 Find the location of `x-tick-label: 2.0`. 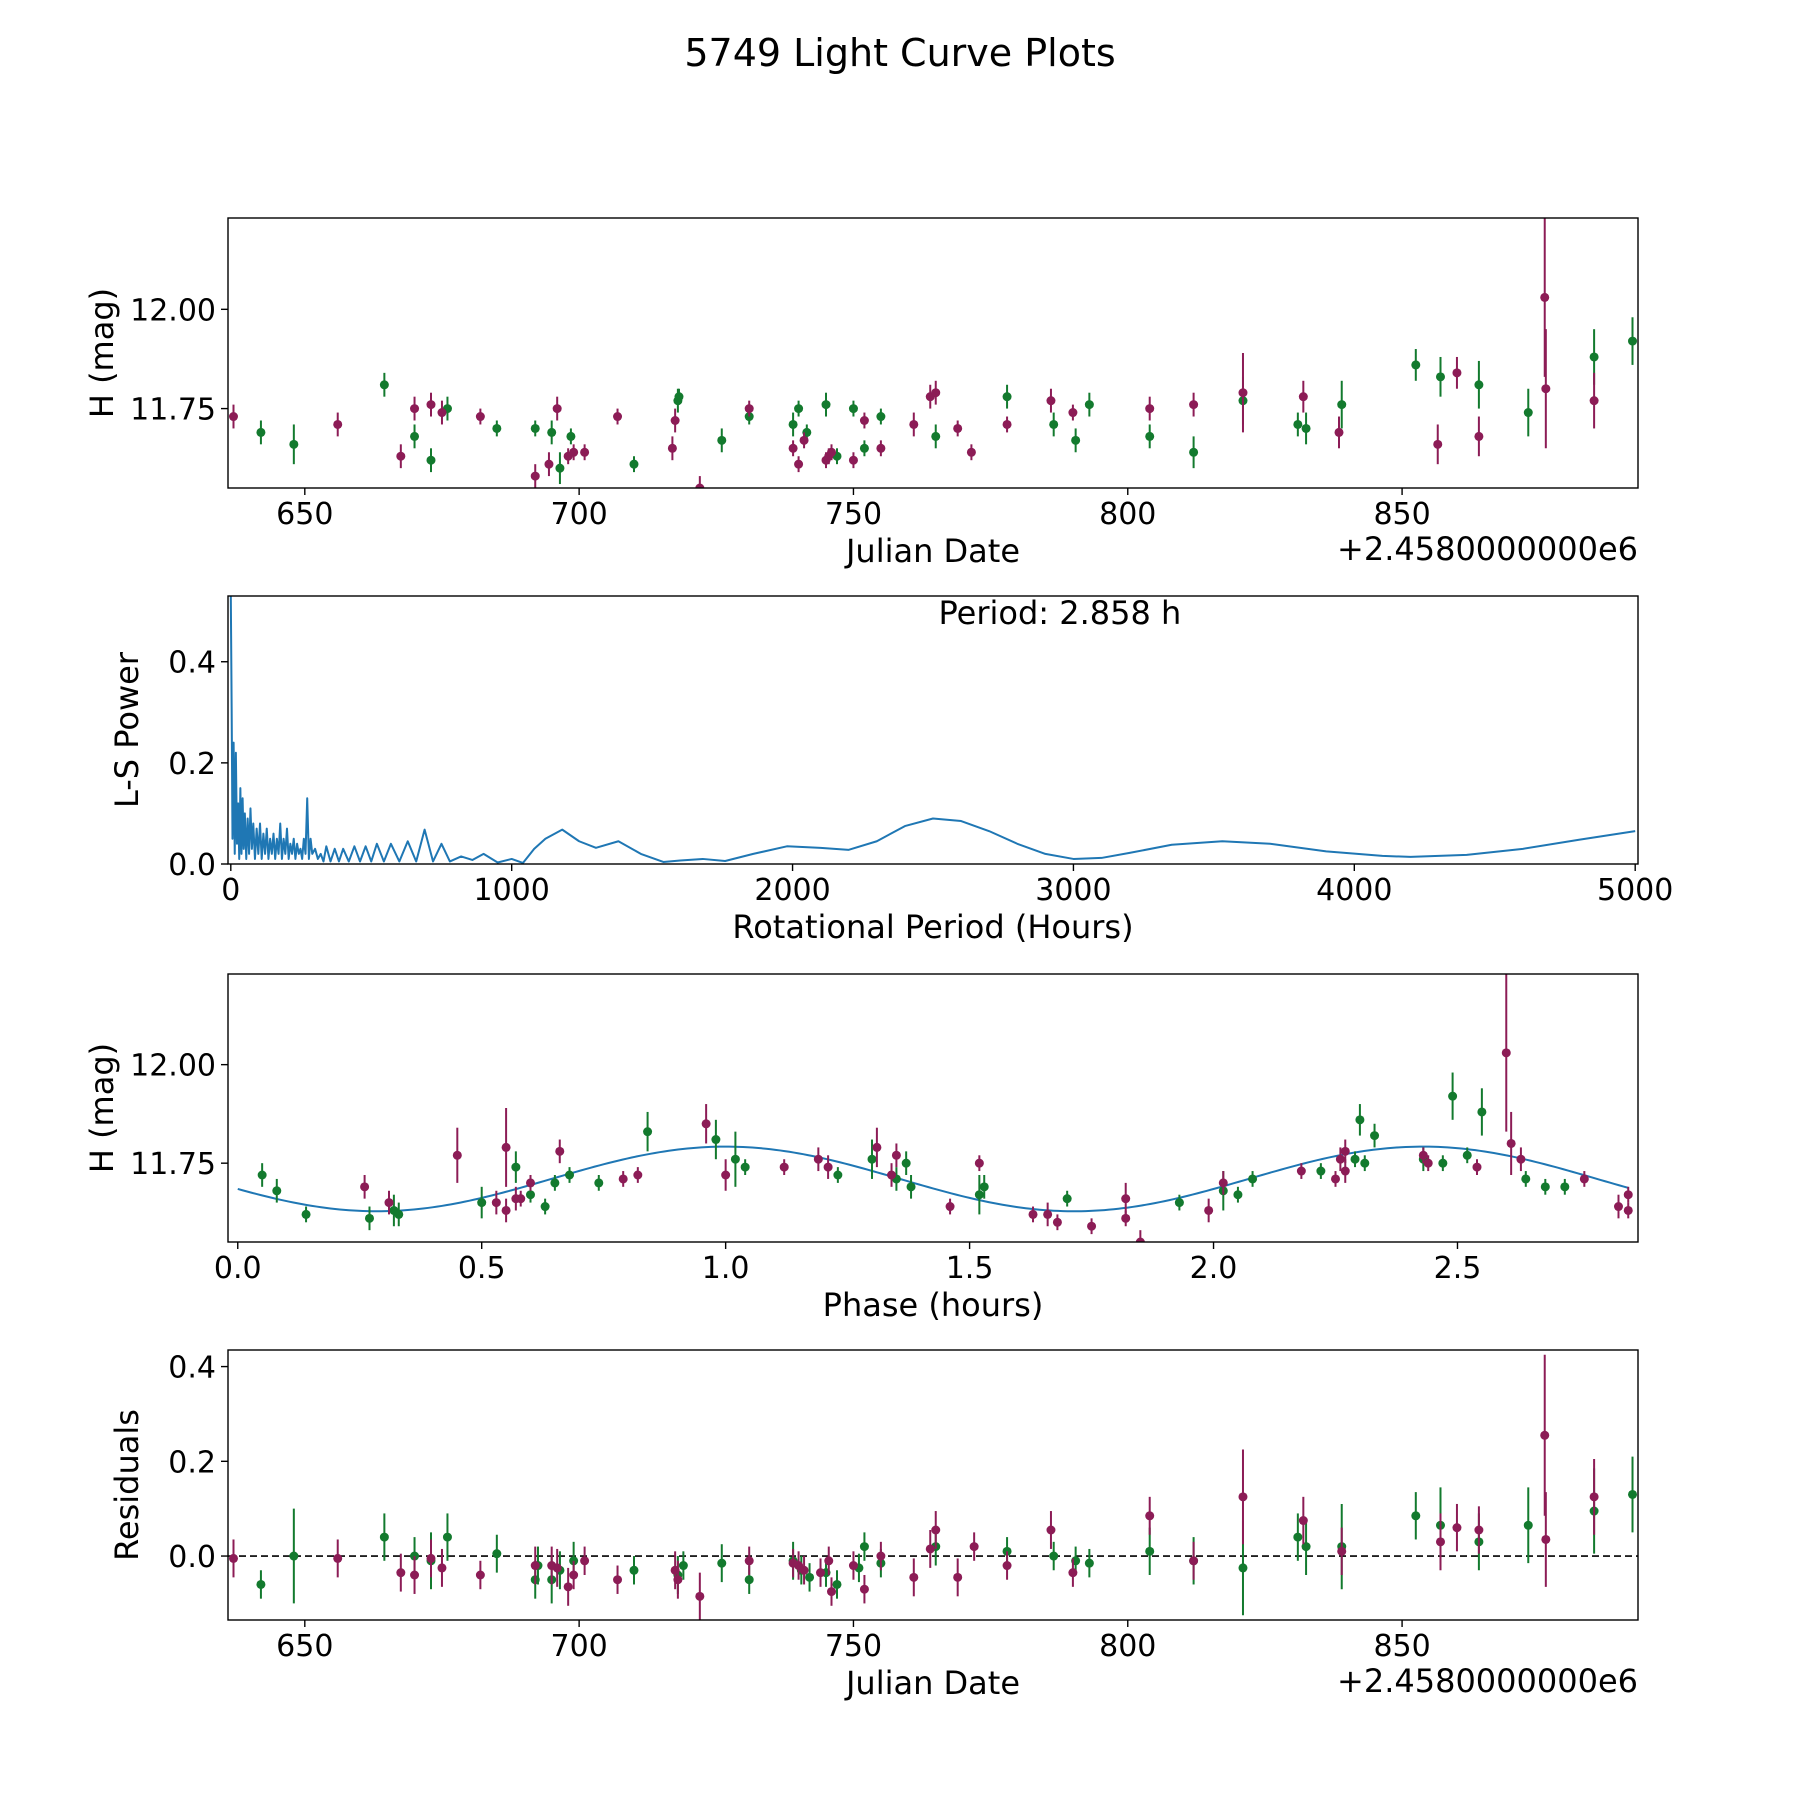

x-tick-label: 2.0 is located at coordinates (1214, 1268).